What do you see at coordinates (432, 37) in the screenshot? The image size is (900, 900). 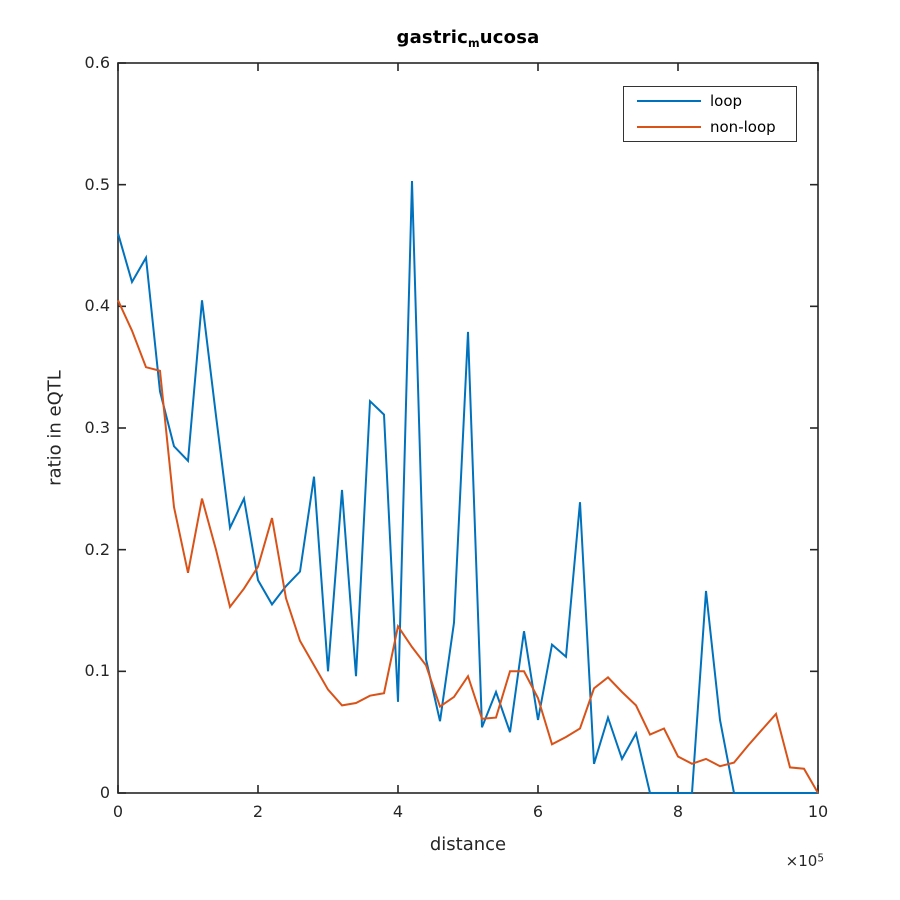 I see `chart-title-prefix: gastric` at bounding box center [432, 37].